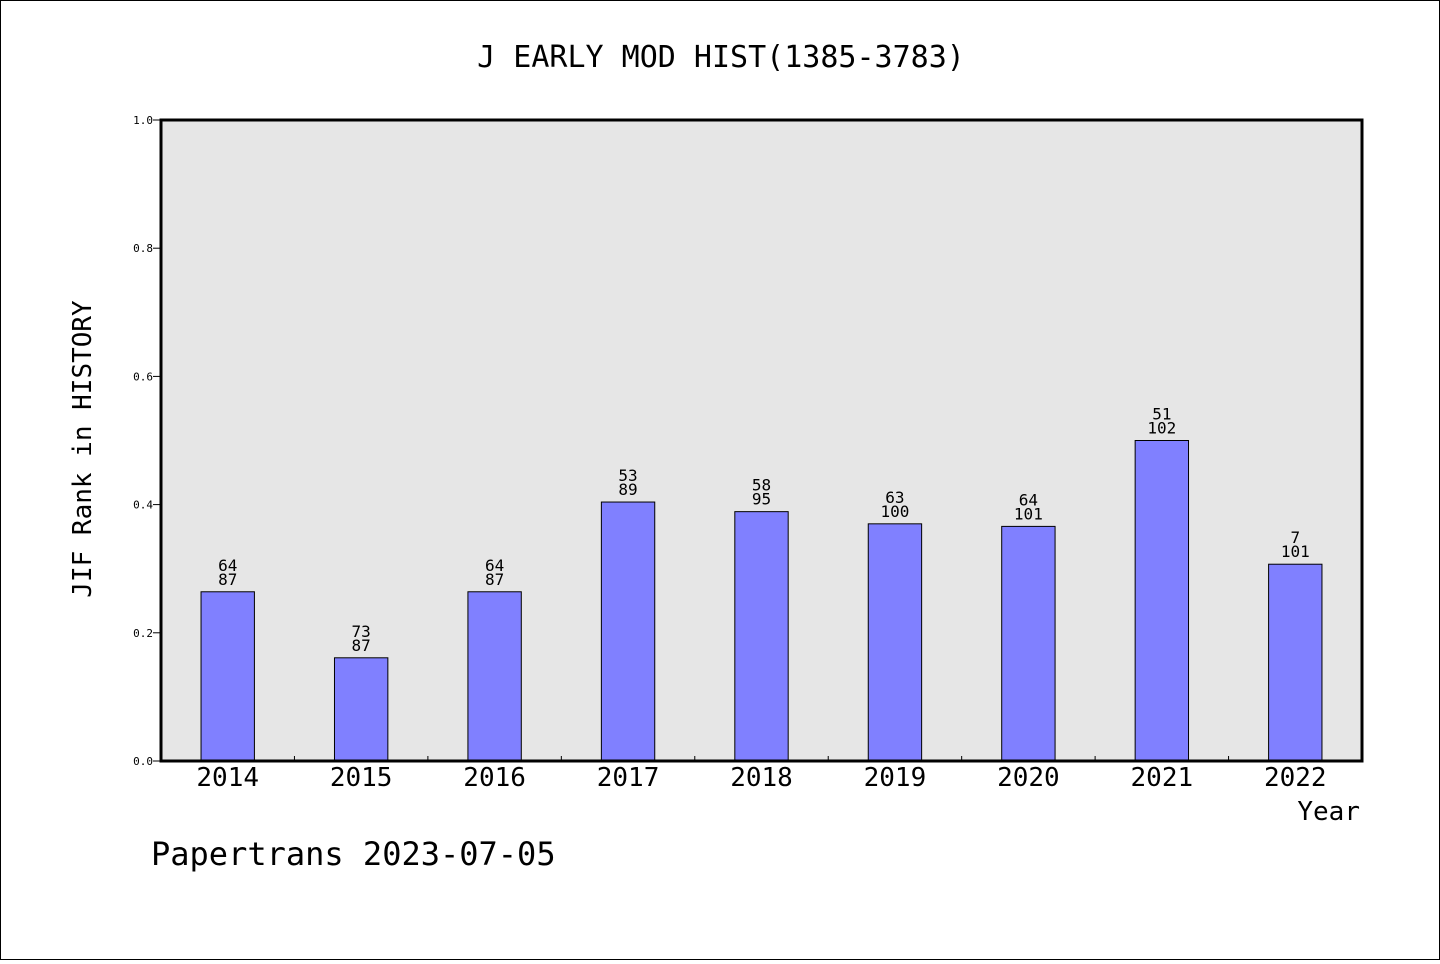 The width and height of the screenshot is (1440, 964). I want to click on x-tick-label: 2021, so click(1162, 778).